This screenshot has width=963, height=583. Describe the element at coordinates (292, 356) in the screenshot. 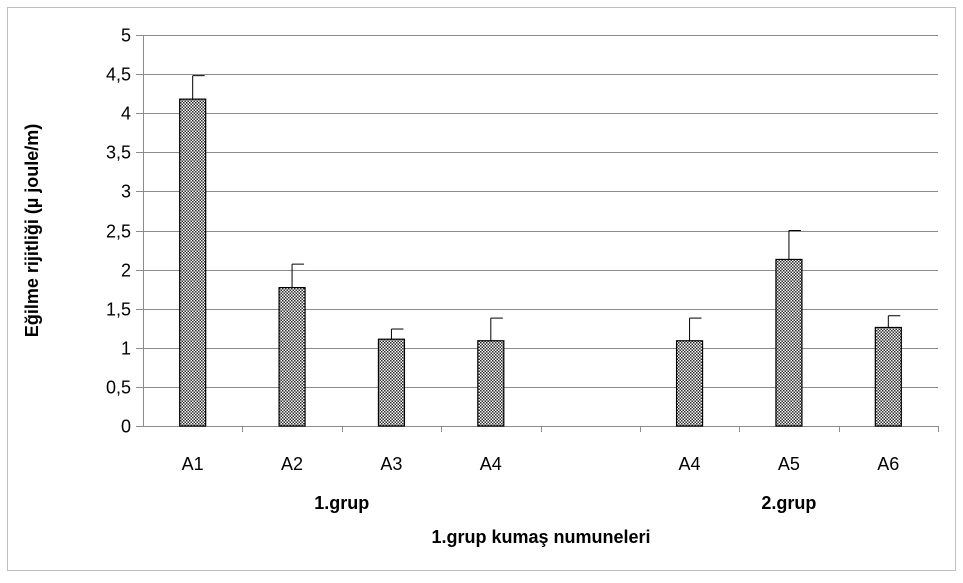

I see `bar-a2` at that location.